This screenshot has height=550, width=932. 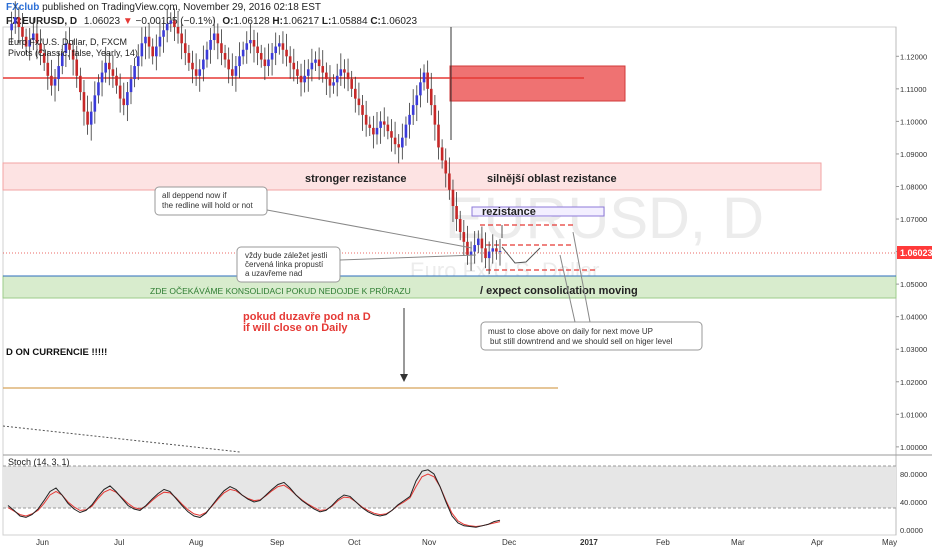 I want to click on price-tick-label: 1.05000, so click(x=913, y=284).